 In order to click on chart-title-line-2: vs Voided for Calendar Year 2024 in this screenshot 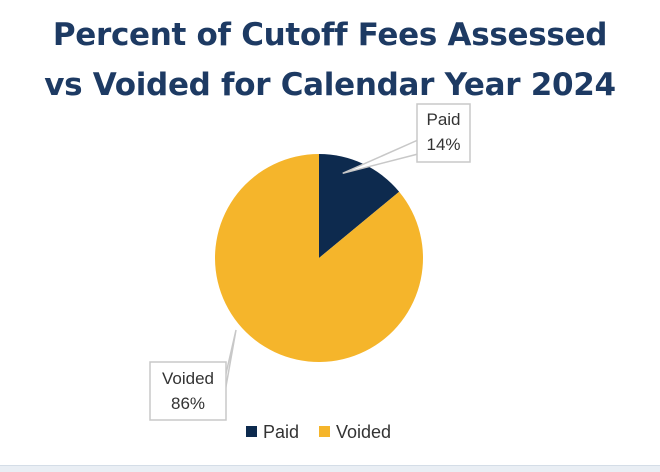, I will do `click(330, 85)`.